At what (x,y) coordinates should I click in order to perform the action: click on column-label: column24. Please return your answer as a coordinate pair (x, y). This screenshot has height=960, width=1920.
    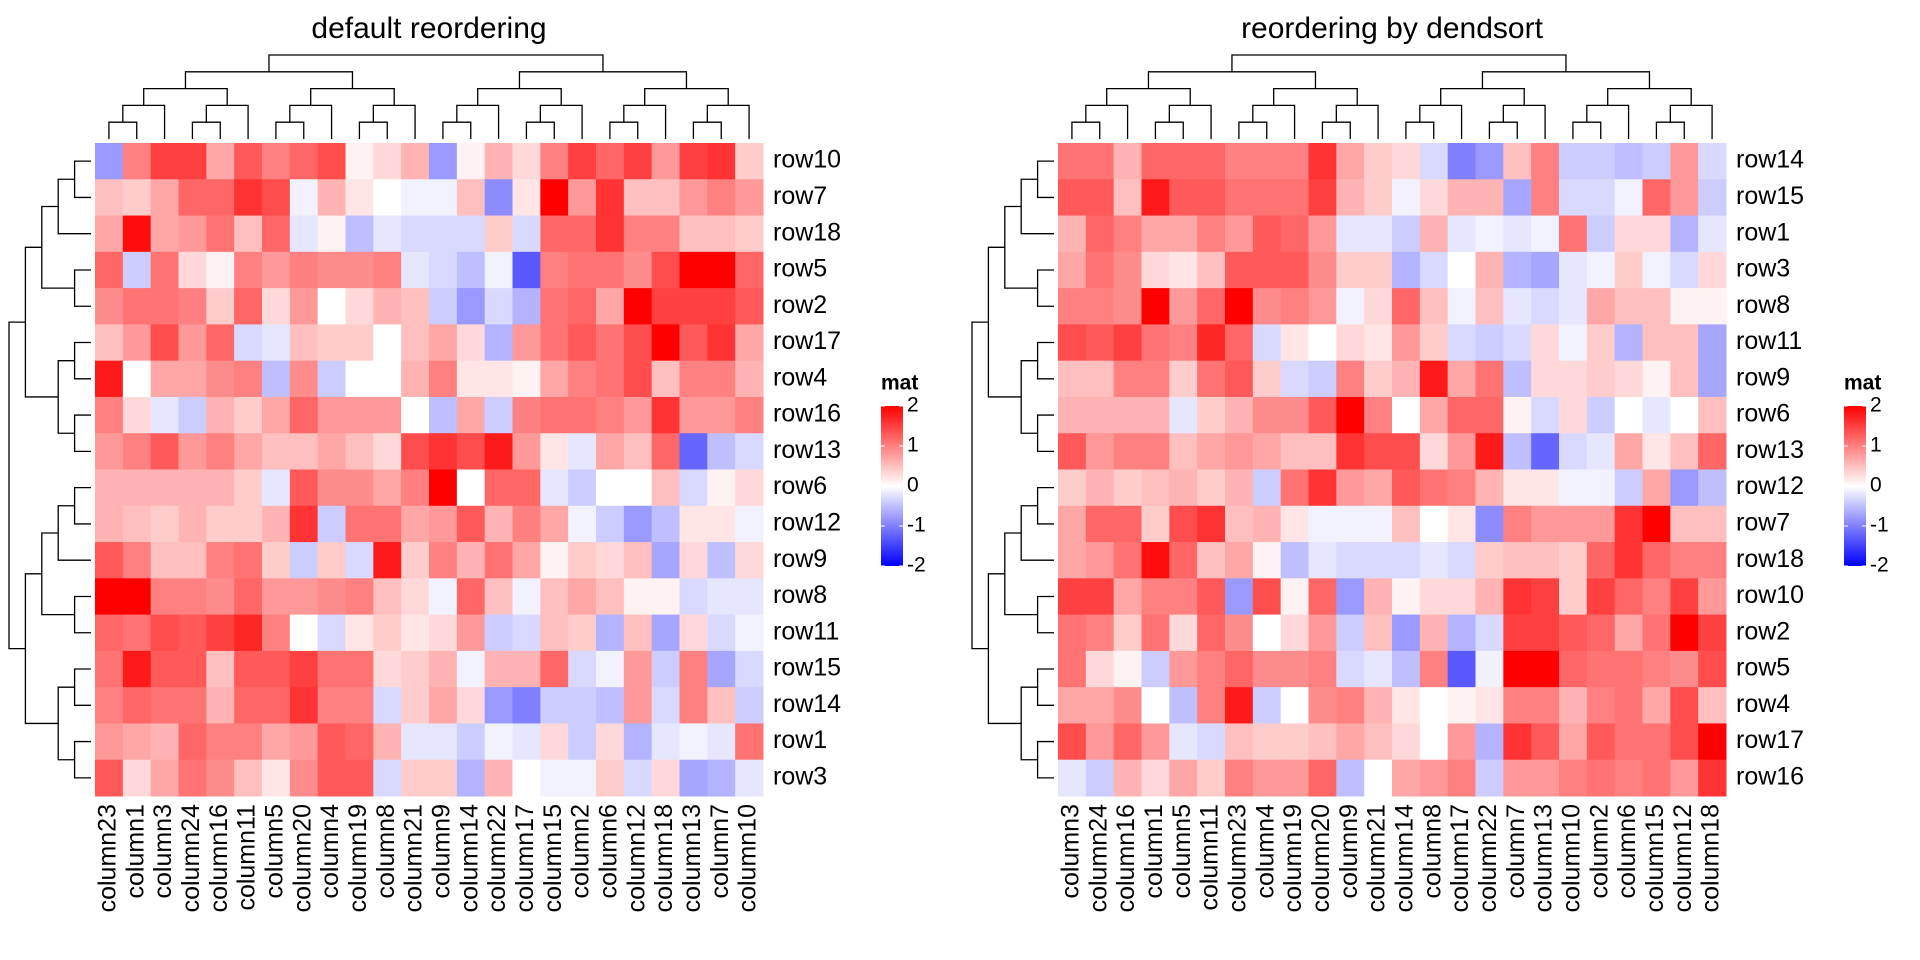
    Looking at the image, I should click on (191, 858).